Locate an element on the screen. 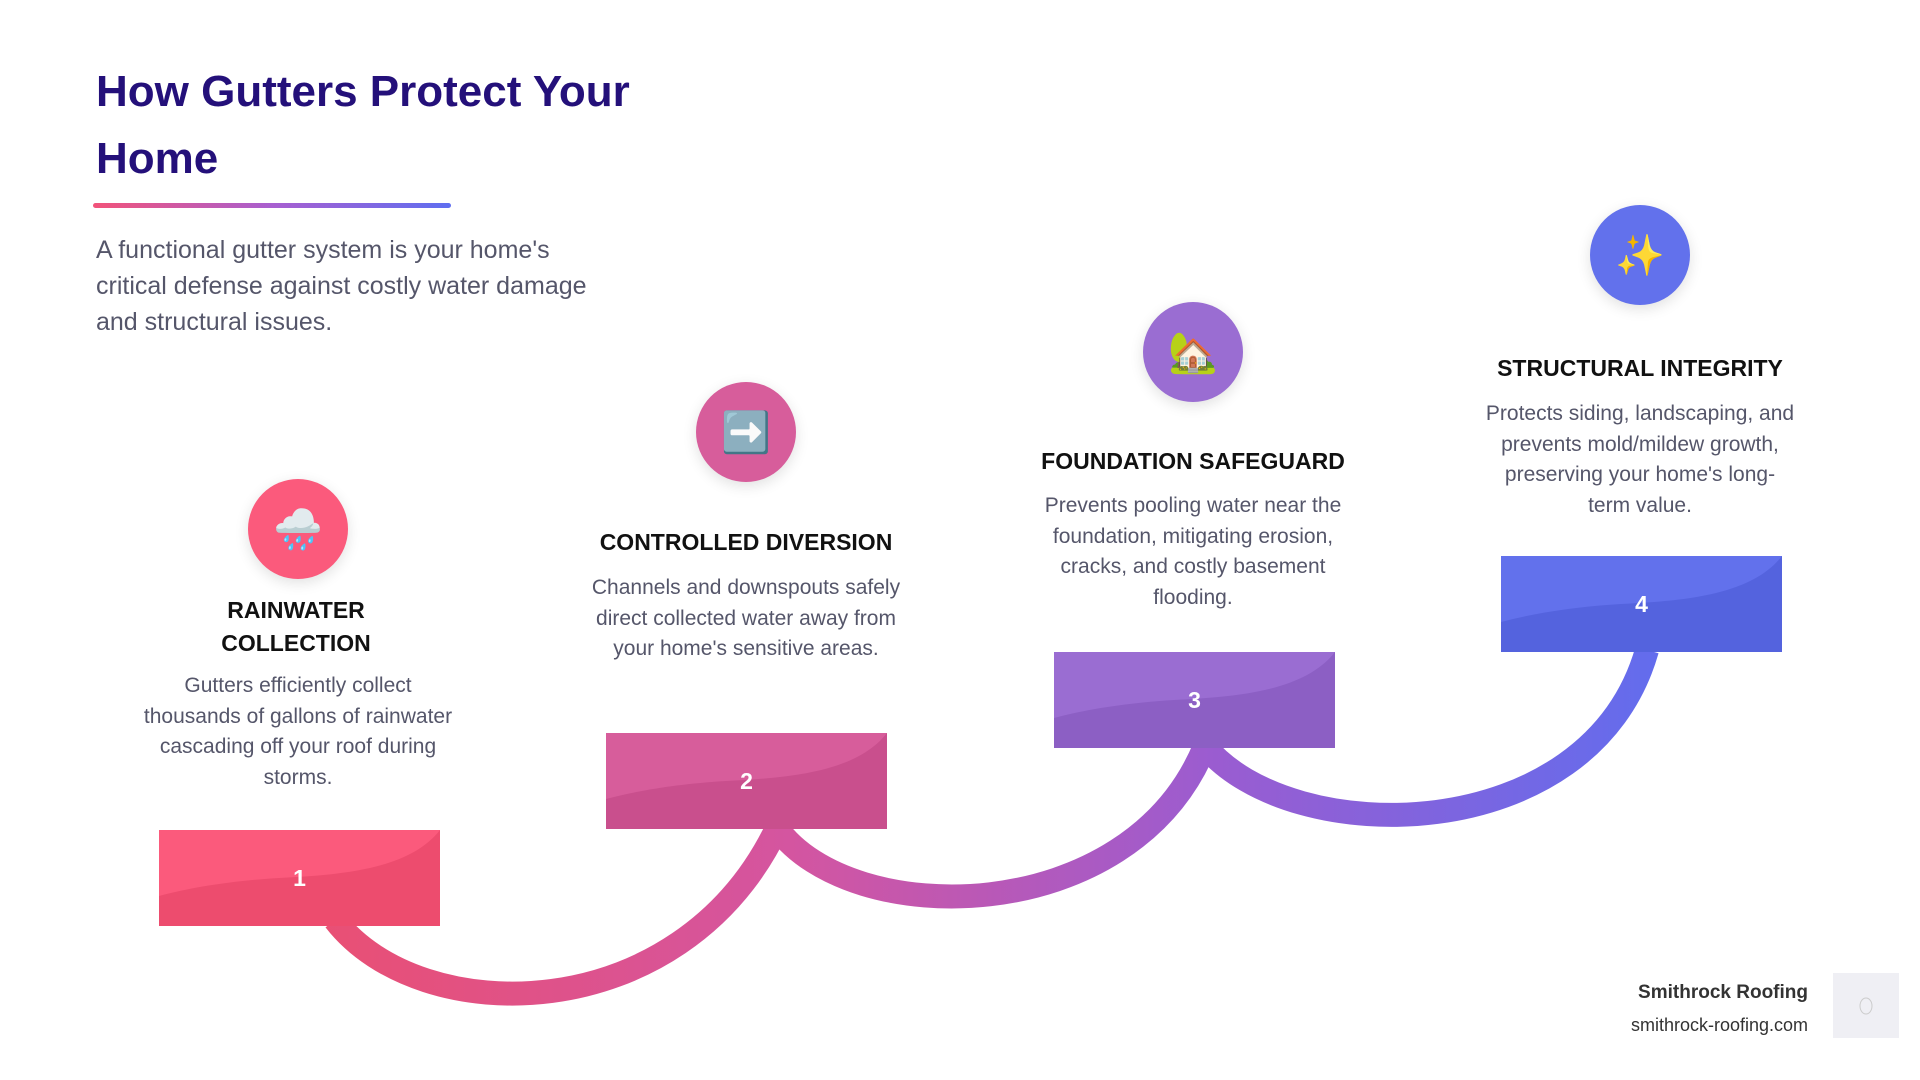 Image resolution: width=1920 pixels, height=1080 pixels. step-number: 4 is located at coordinates (1641, 603).